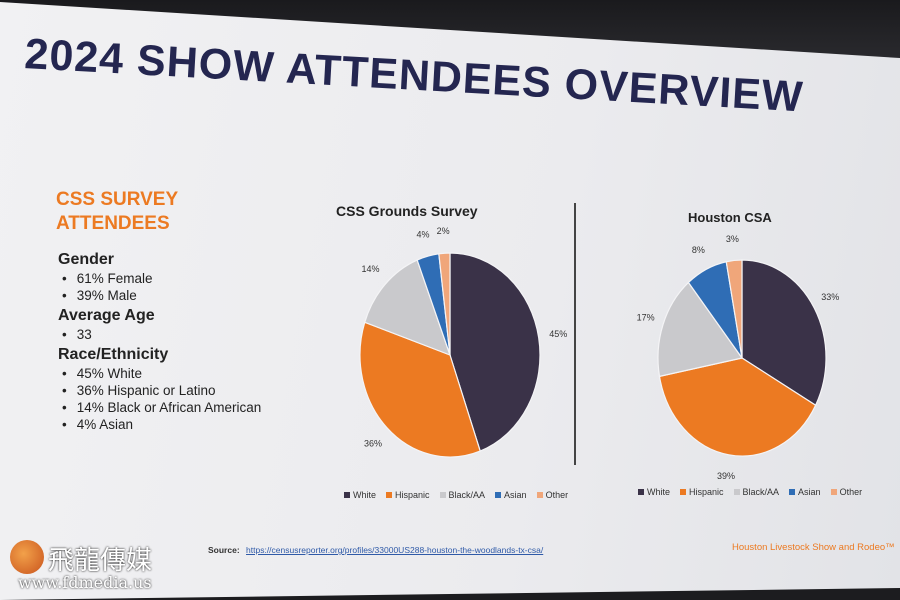 The image size is (900, 600). I want to click on legend-houston-csa: White Hispanic Black/AA Asian Other, so click(750, 492).